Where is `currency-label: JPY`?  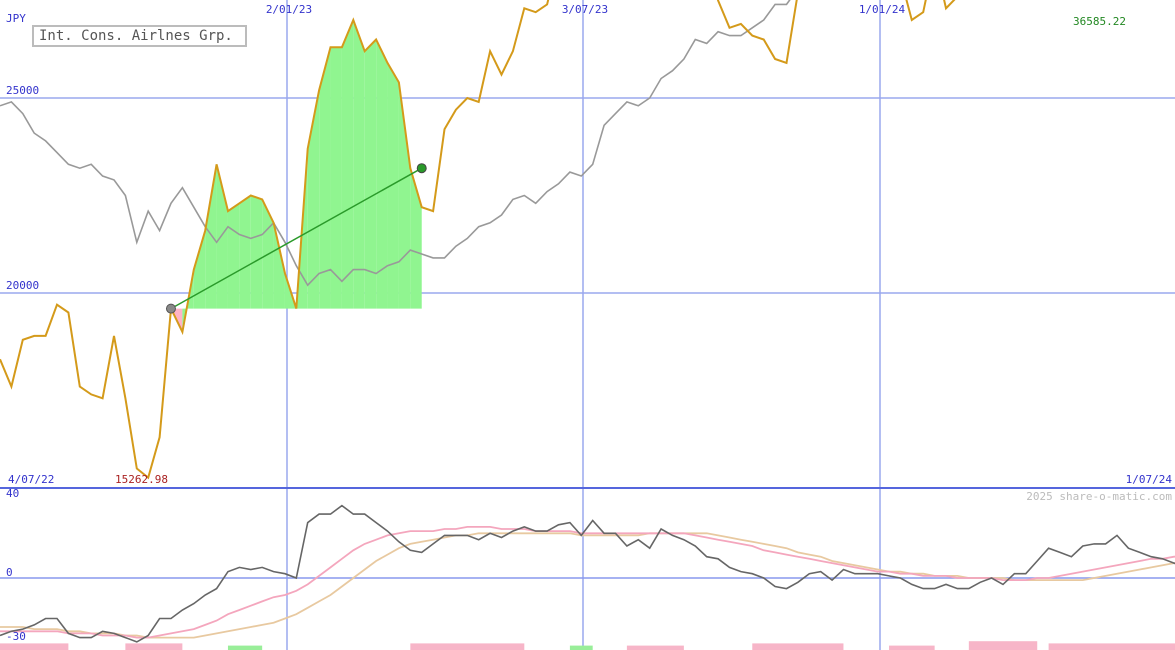
currency-label: JPY is located at coordinates (16, 18).